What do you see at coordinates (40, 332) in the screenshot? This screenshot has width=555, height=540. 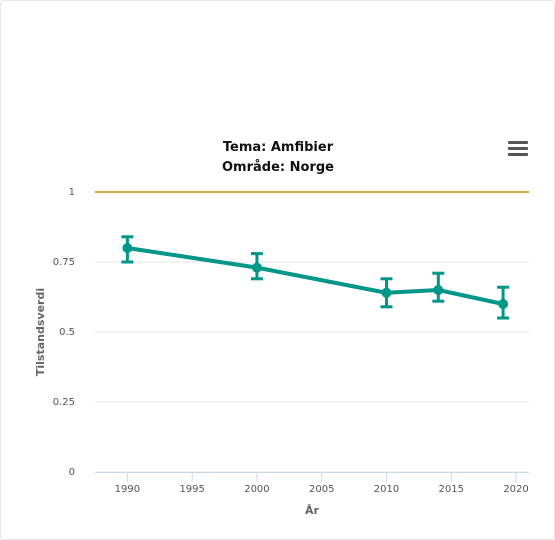 I see `y-axis-title: Tilstandsverdi` at bounding box center [40, 332].